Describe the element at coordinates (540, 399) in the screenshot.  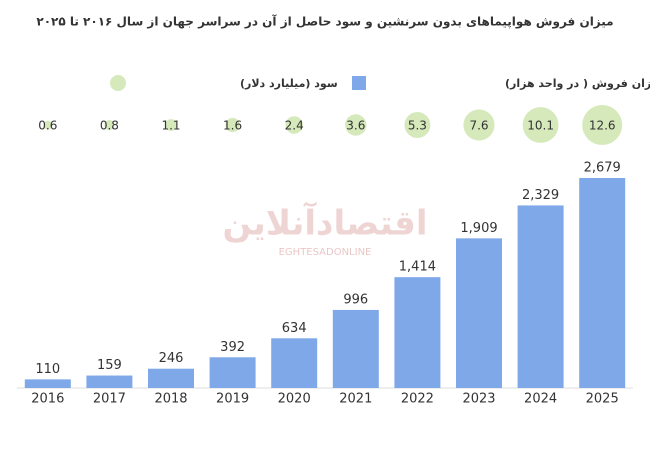
I see `x-tick-label: 2024` at that location.